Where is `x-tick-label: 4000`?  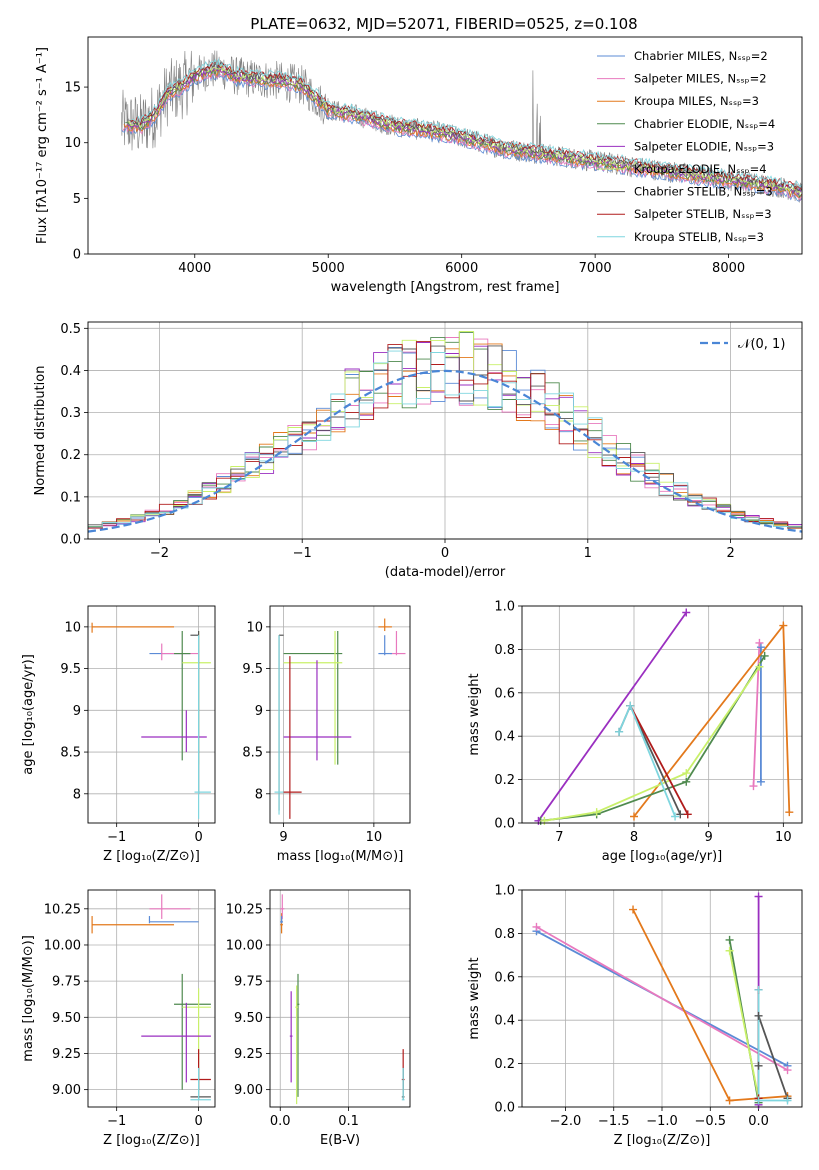
x-tick-label: 4000 is located at coordinates (194, 268).